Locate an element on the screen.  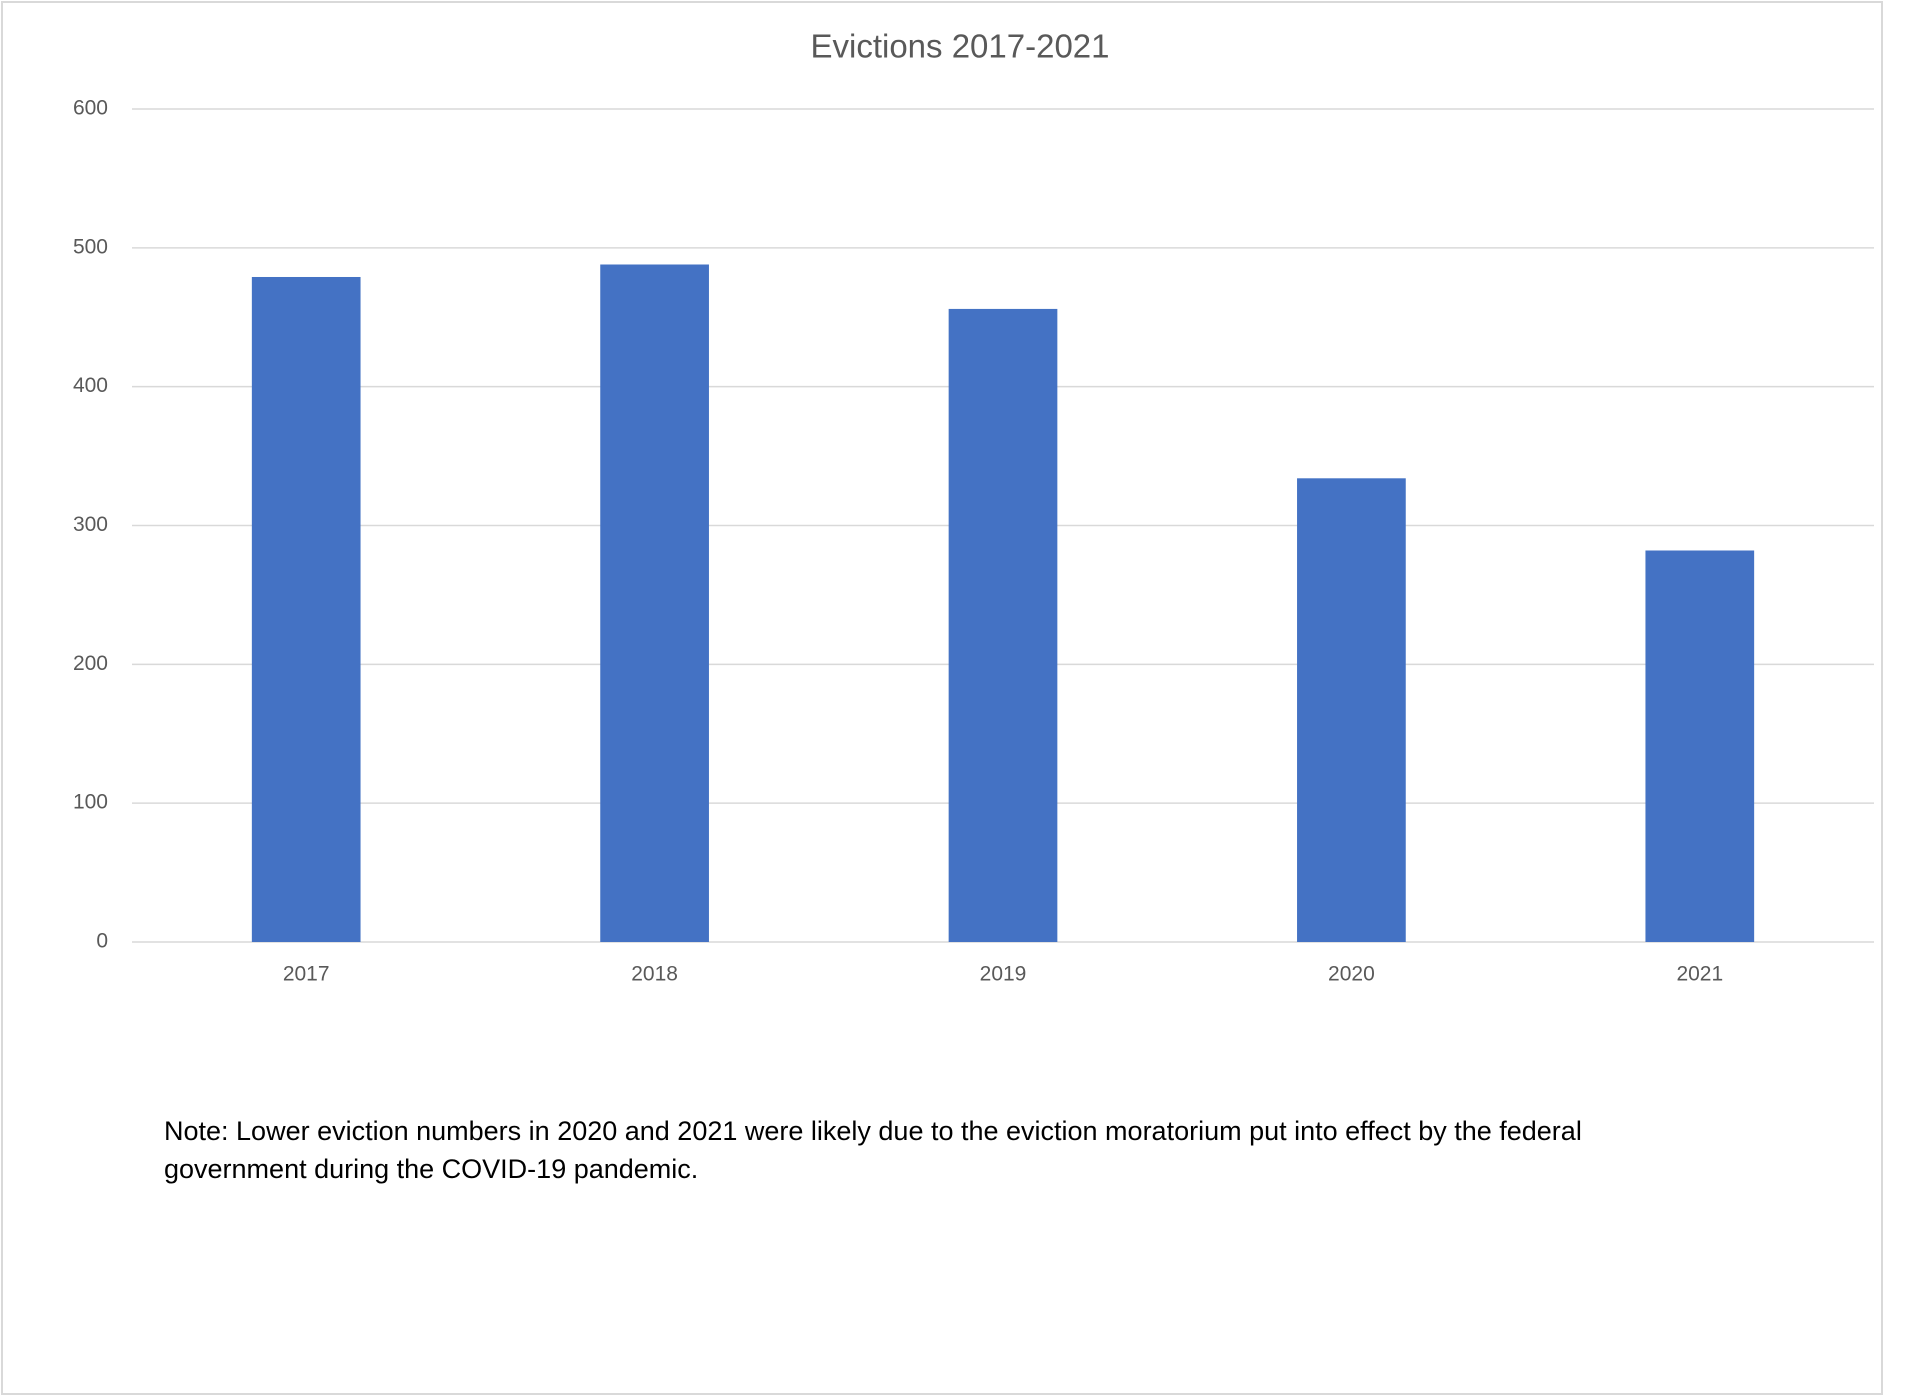
y-tick-label: 100 is located at coordinates (90, 802).